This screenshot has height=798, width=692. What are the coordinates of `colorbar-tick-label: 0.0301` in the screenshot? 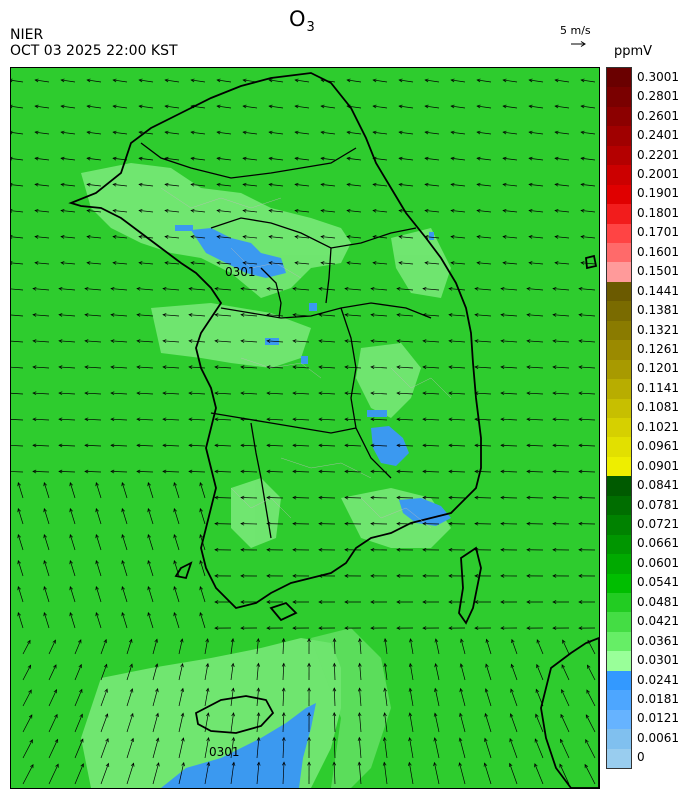 It's located at (658, 660).